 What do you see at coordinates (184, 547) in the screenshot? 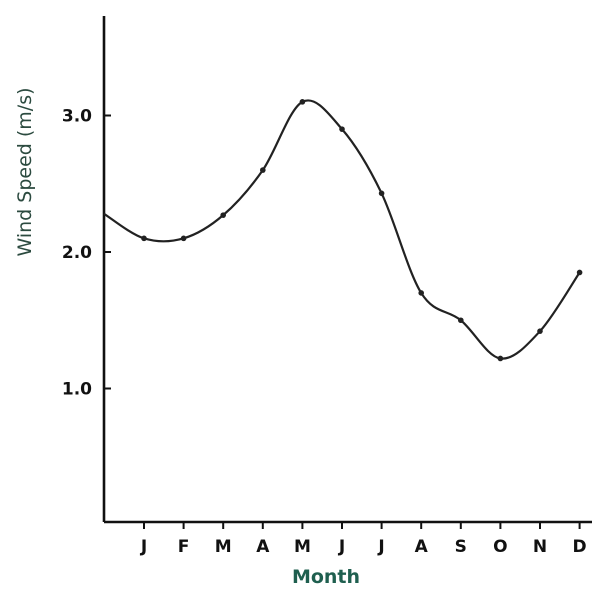
I see `x-tick-label: F` at bounding box center [184, 547].